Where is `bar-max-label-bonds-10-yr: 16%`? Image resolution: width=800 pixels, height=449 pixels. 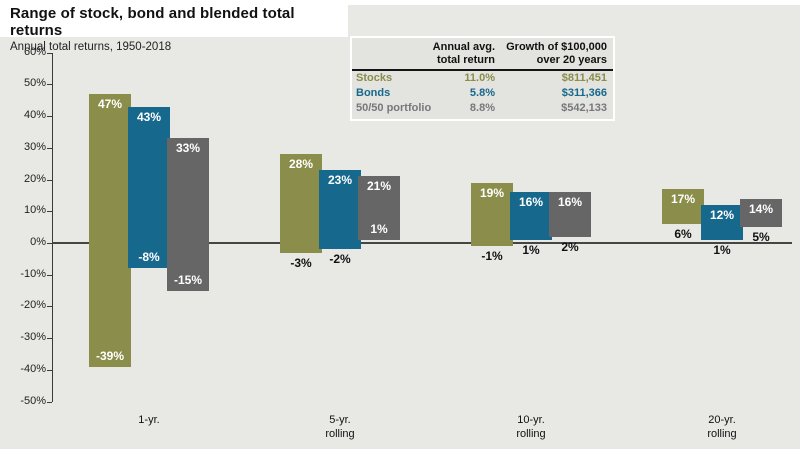
bar-max-label-bonds-10-yr: 16% is located at coordinates (531, 202).